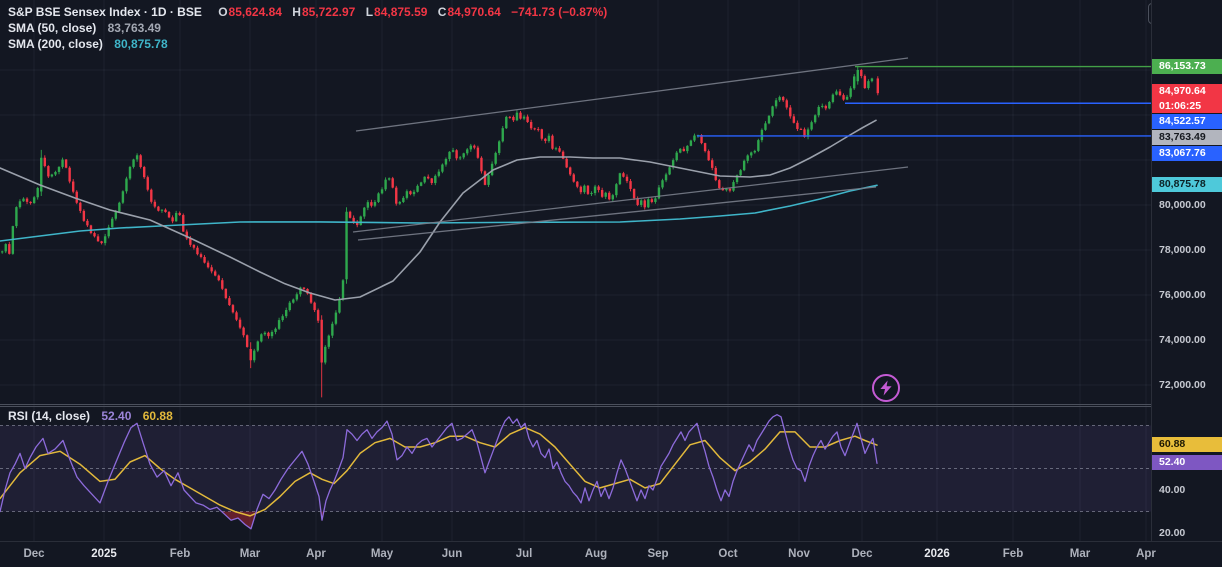 The height and width of the screenshot is (567, 1222). I want to click on rsi-tick: 40.00, so click(1172, 489).